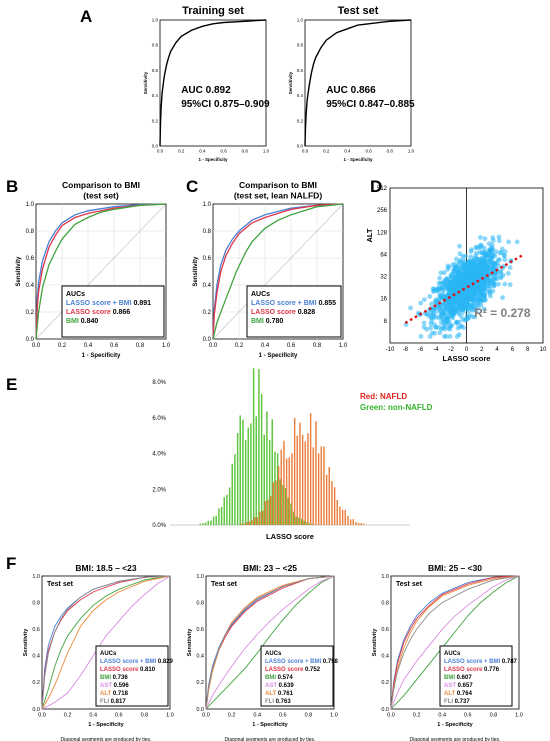 The height and width of the screenshot is (741, 550). I want to click on x-tick-label: 0.8, so click(245, 151).